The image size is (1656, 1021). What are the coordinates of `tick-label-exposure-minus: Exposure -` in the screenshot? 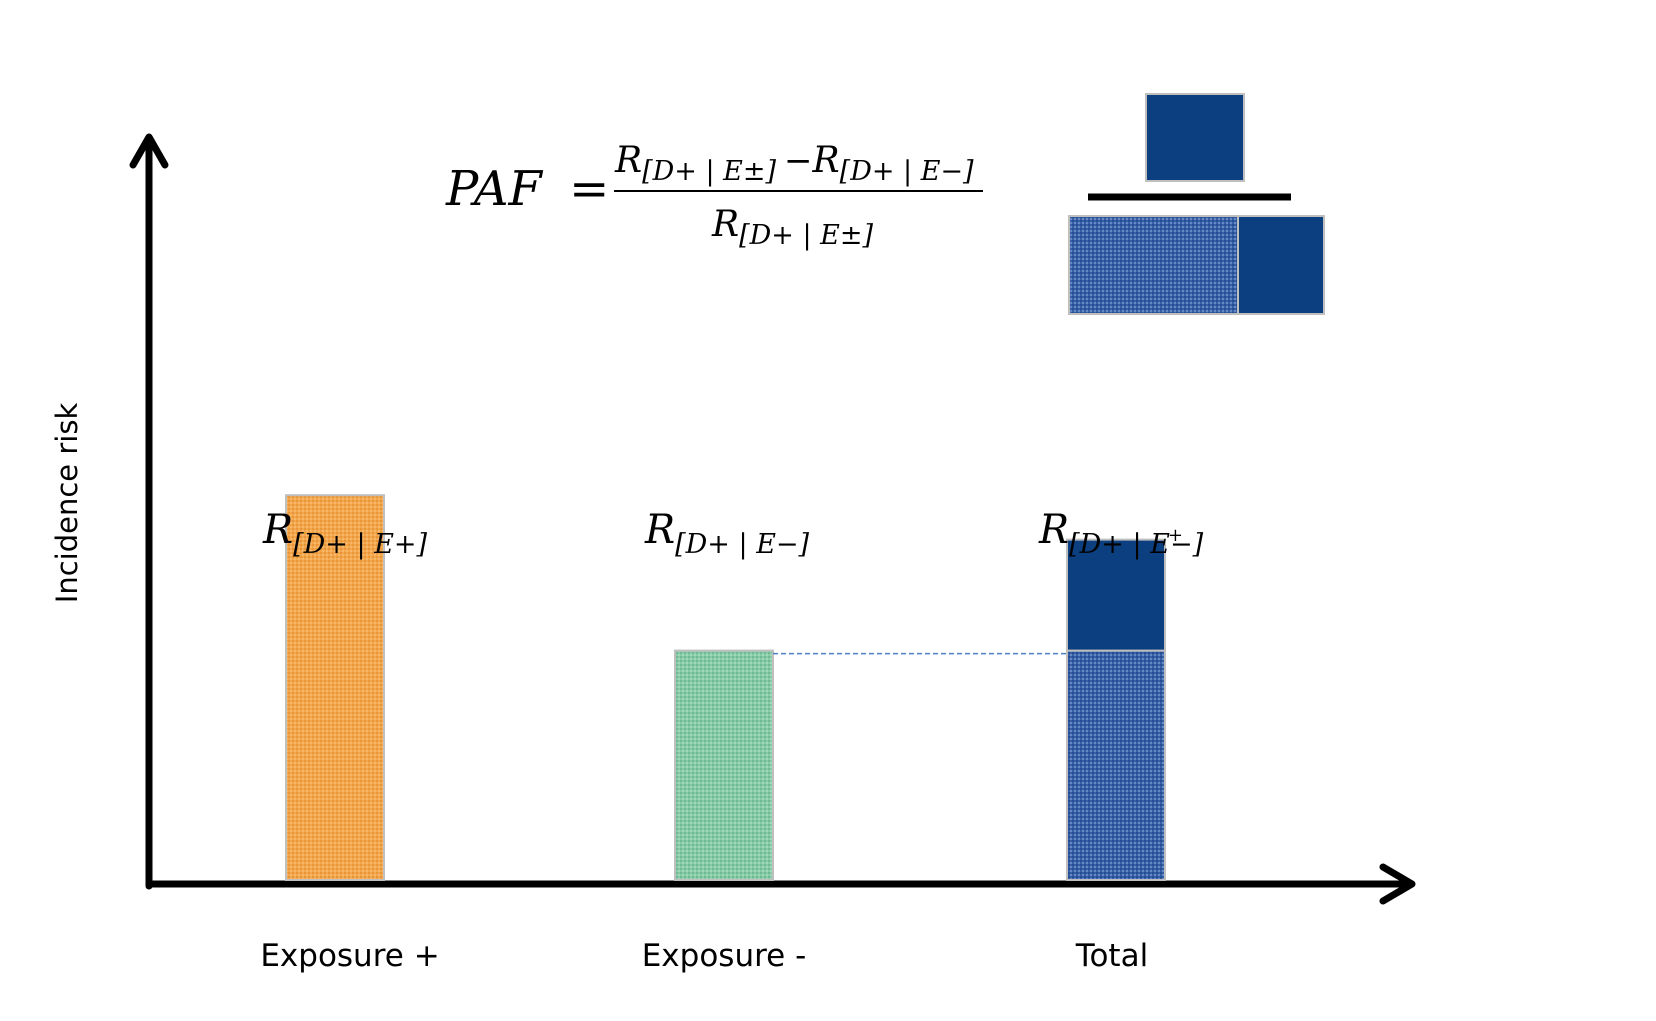 It's located at (724, 956).